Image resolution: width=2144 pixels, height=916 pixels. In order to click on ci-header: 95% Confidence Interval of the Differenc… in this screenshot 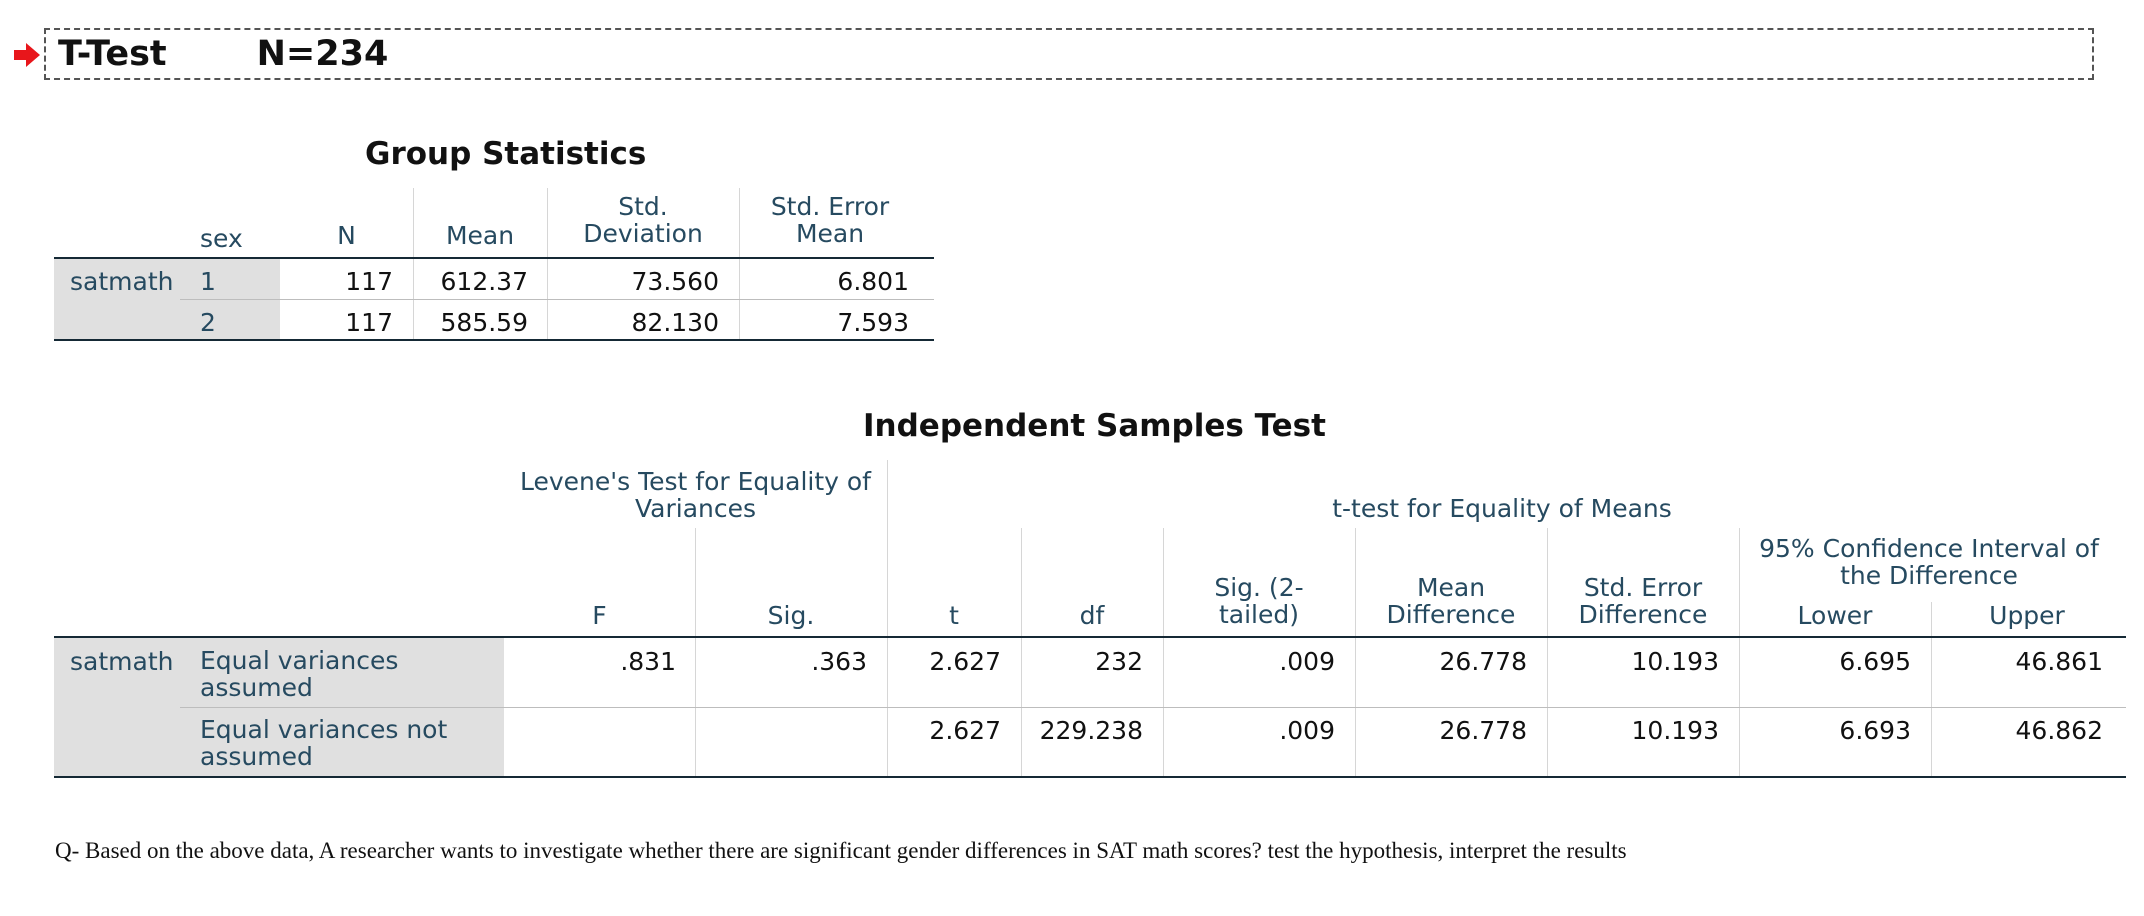, I will do `click(1929, 562)`.